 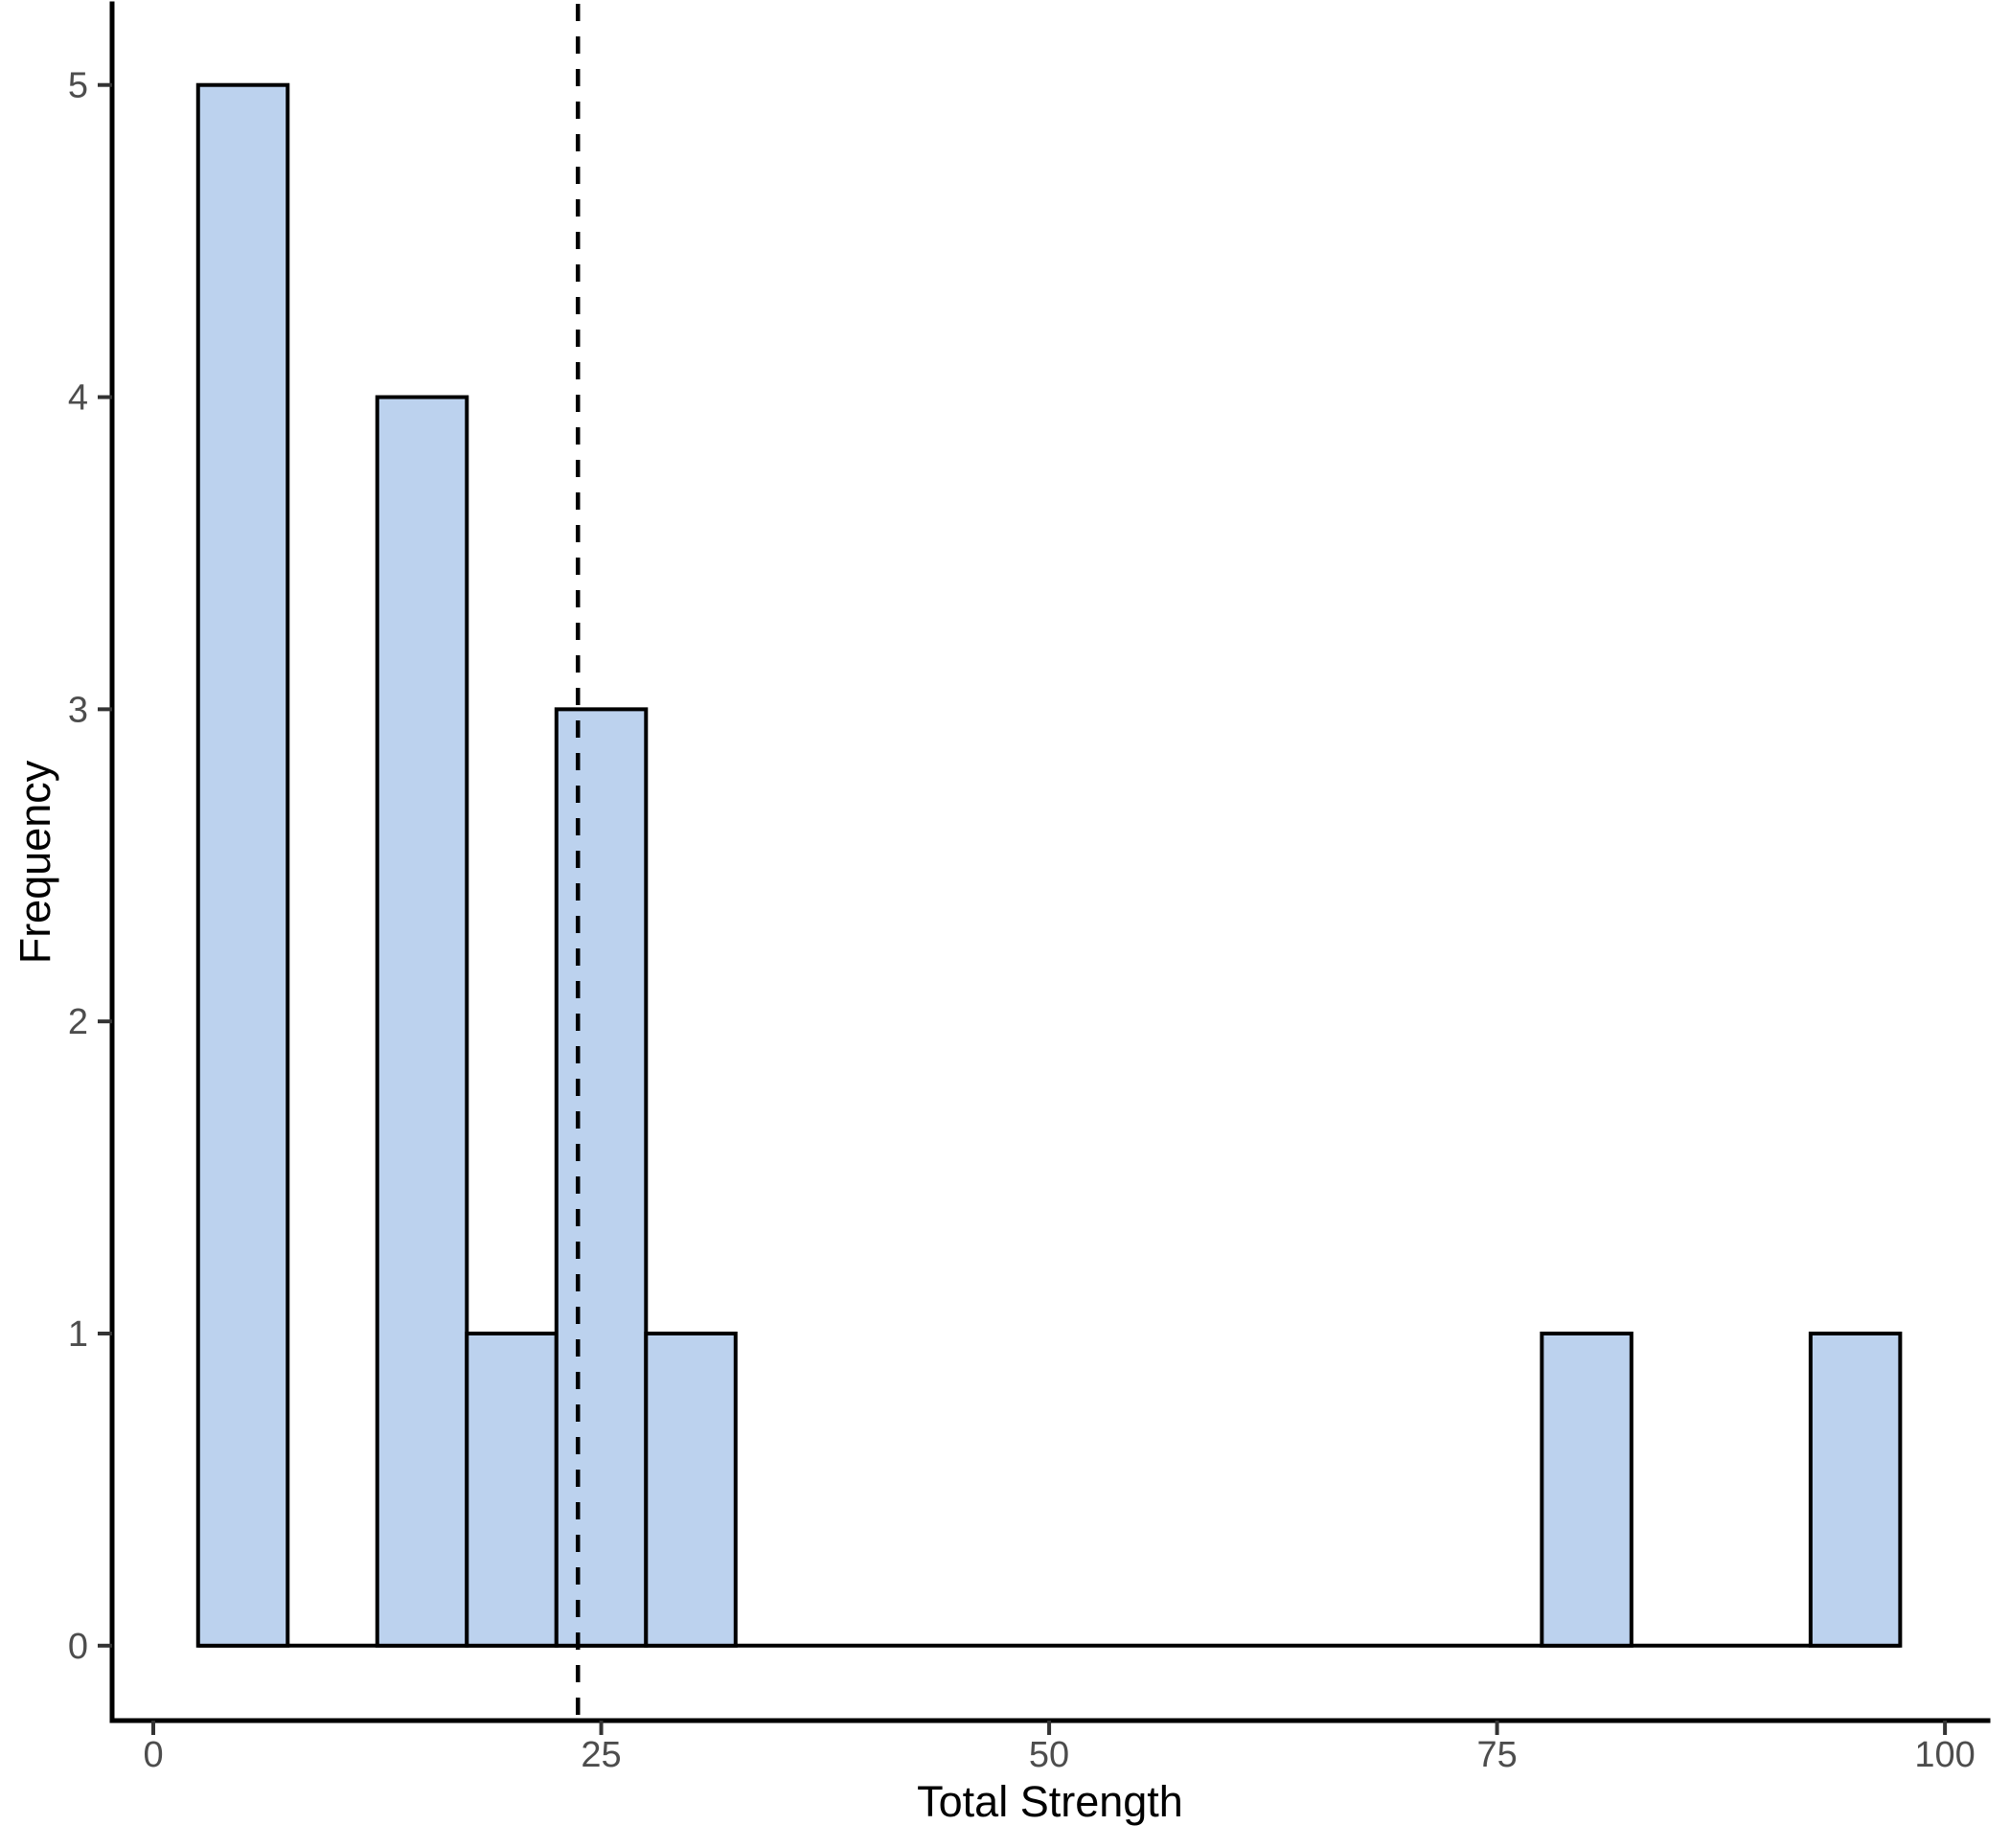 What do you see at coordinates (1049, 1755) in the screenshot?
I see `x-tick-label: 50` at bounding box center [1049, 1755].